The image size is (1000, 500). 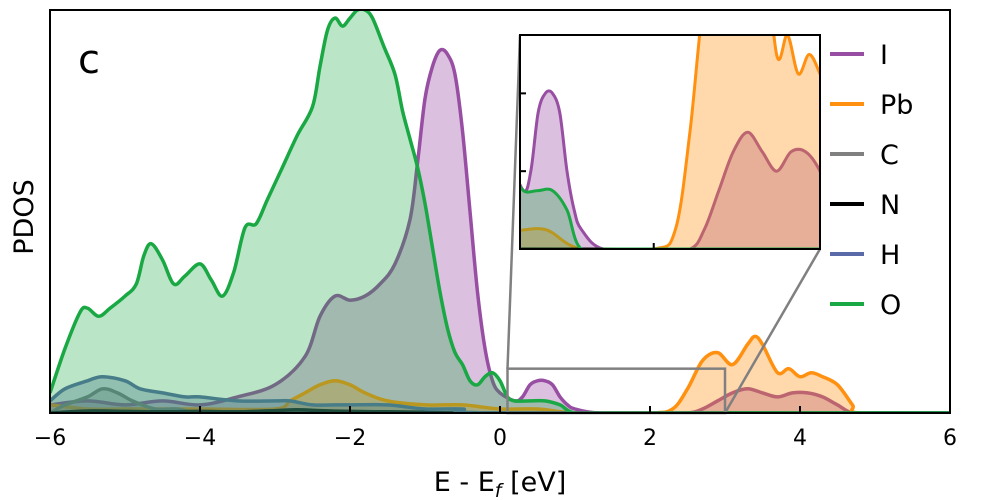 What do you see at coordinates (587, 170) in the screenshot?
I see `inset-ticks` at bounding box center [587, 170].